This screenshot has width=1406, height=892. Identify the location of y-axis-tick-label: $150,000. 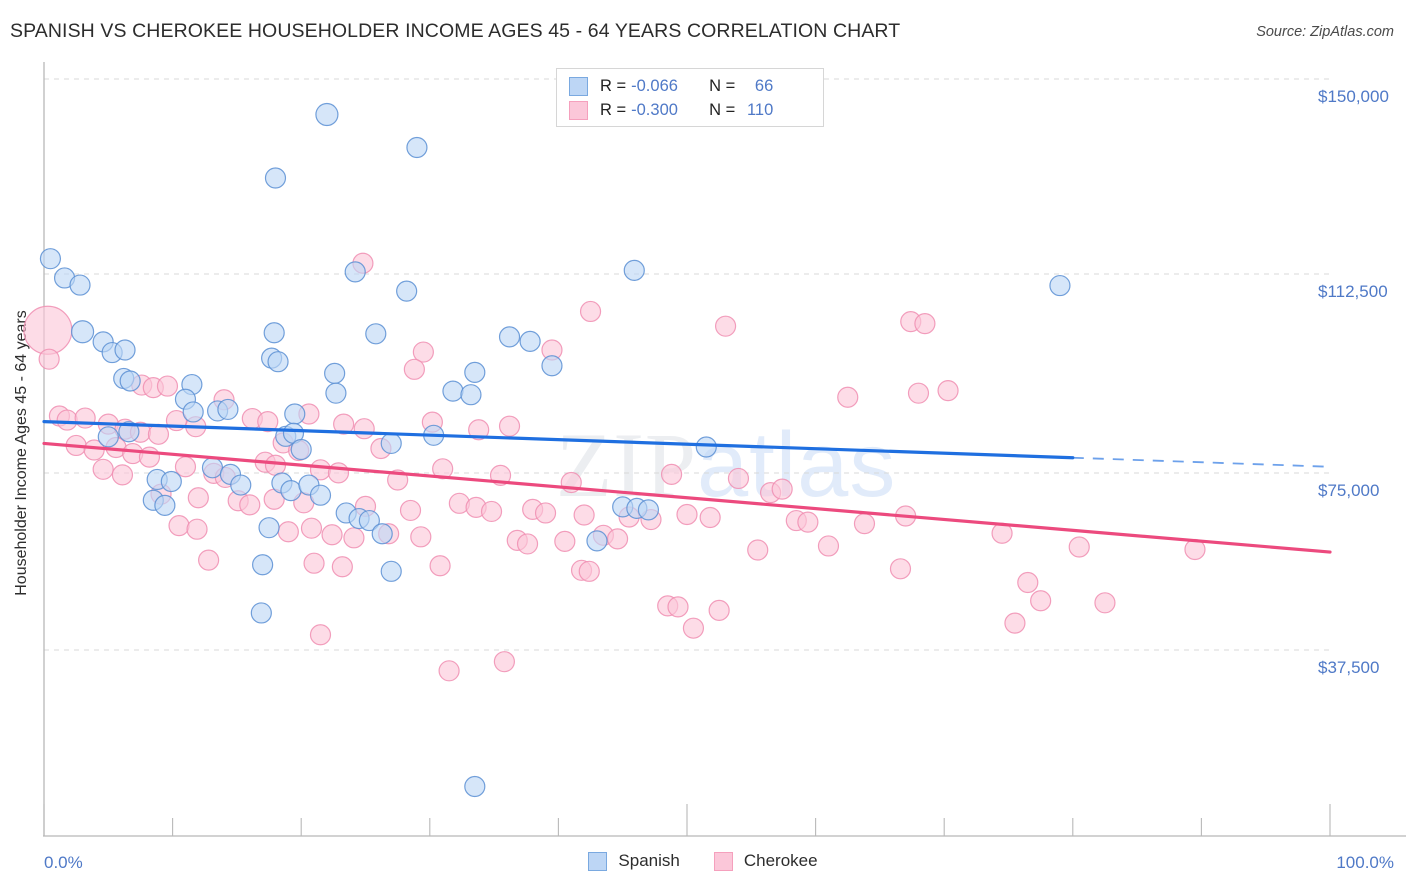
(1353, 96).